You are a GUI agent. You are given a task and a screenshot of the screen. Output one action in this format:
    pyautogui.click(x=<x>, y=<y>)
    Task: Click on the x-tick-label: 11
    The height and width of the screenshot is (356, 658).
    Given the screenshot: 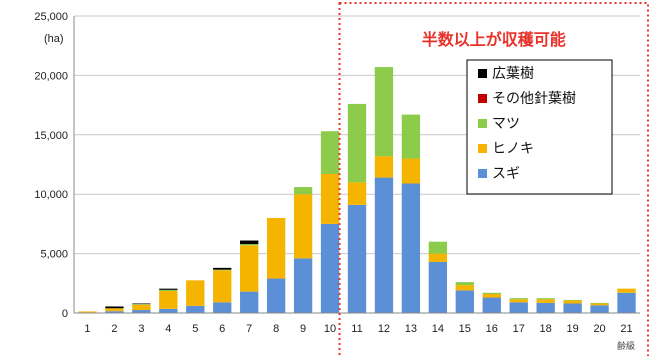 What is the action you would take?
    pyautogui.click(x=356, y=329)
    